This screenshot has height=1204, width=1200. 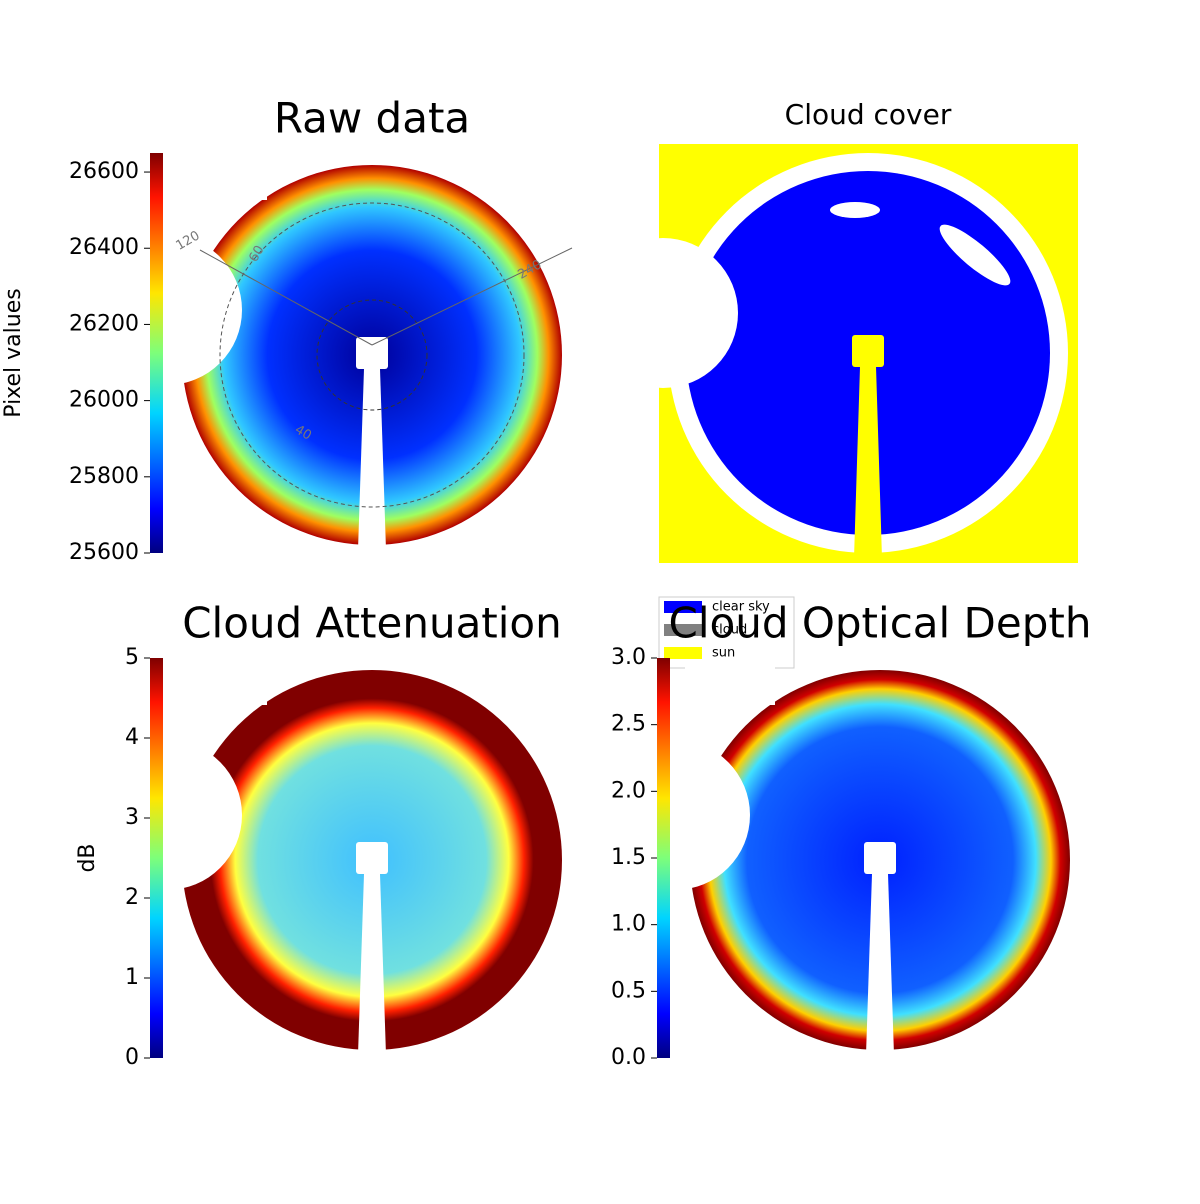 What do you see at coordinates (628, 790) in the screenshot?
I see `colorbar-tick-label: 2.0` at bounding box center [628, 790].